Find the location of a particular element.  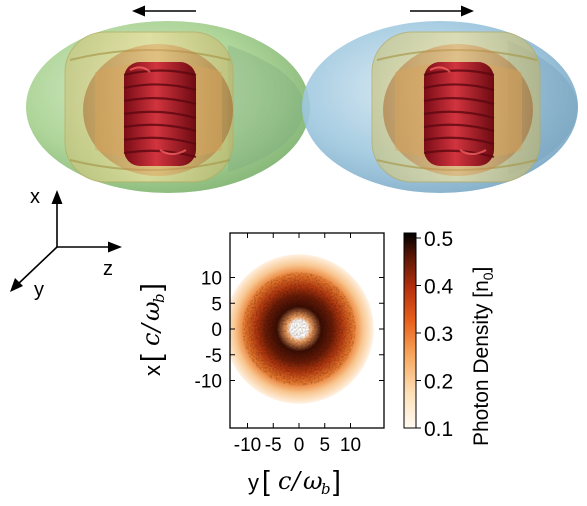

colorbar-tick-label: 0.1 is located at coordinates (438, 429).